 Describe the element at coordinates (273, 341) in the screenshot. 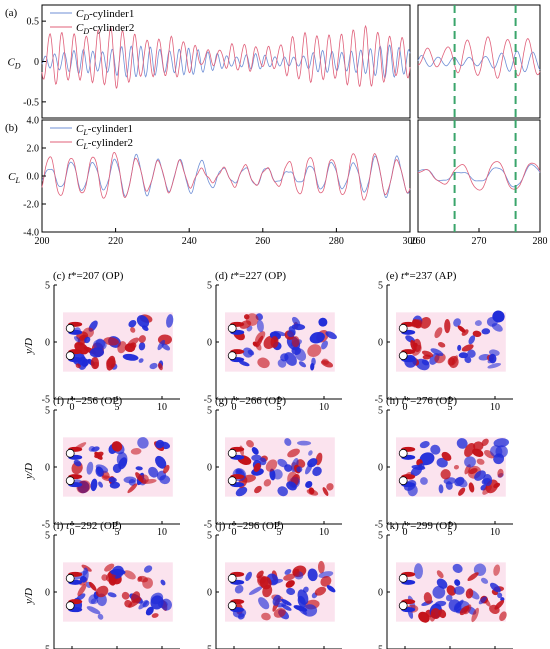

I see `snapshot-panel-1: (d) t*=227 (OP)50-50 5 10` at that location.